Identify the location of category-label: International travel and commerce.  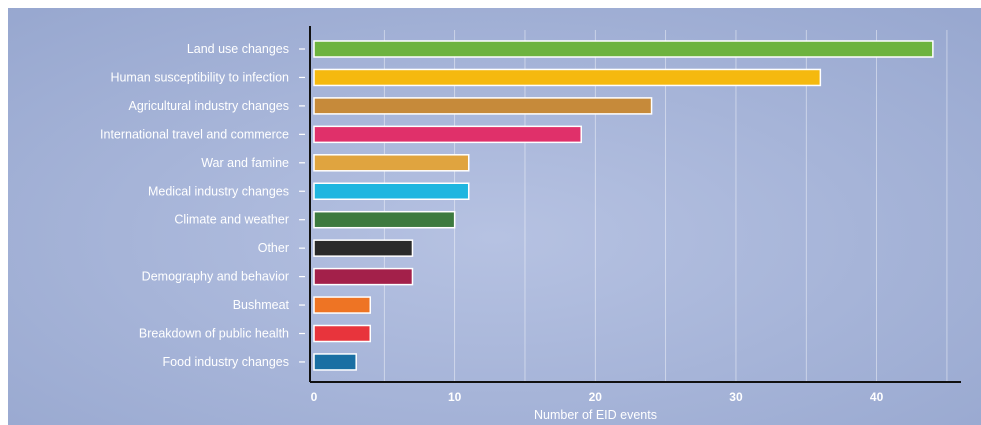
(194, 134).